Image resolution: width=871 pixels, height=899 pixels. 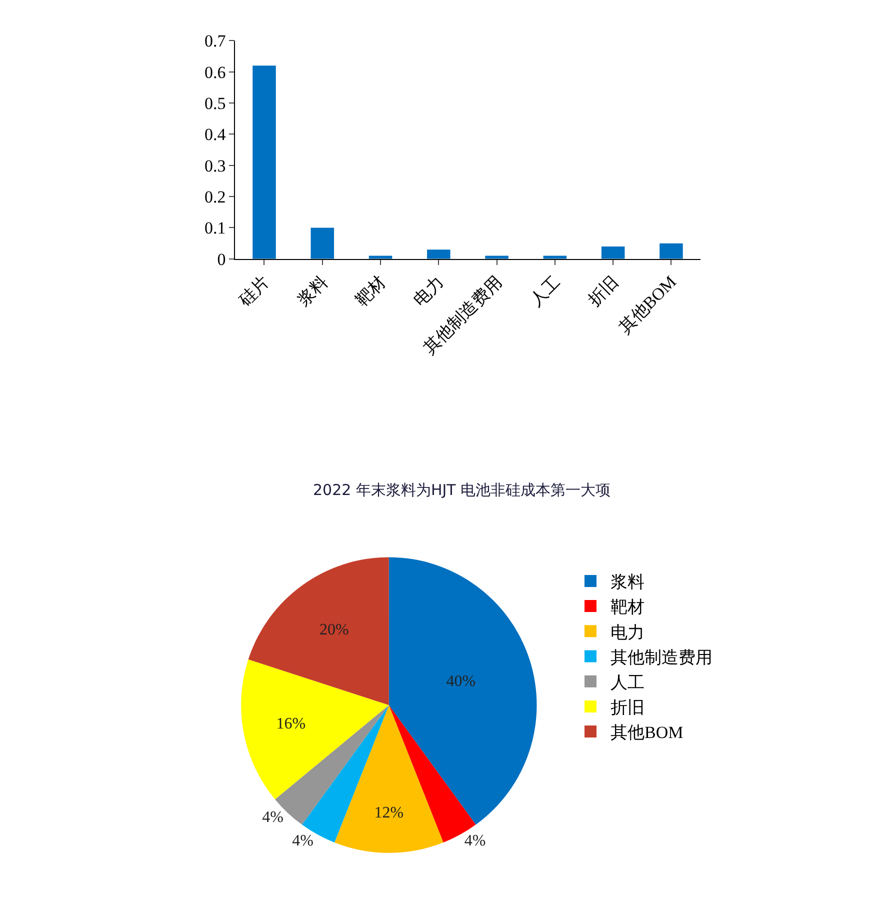 What do you see at coordinates (334, 629) in the screenshot?
I see `data-label: 20%` at bounding box center [334, 629].